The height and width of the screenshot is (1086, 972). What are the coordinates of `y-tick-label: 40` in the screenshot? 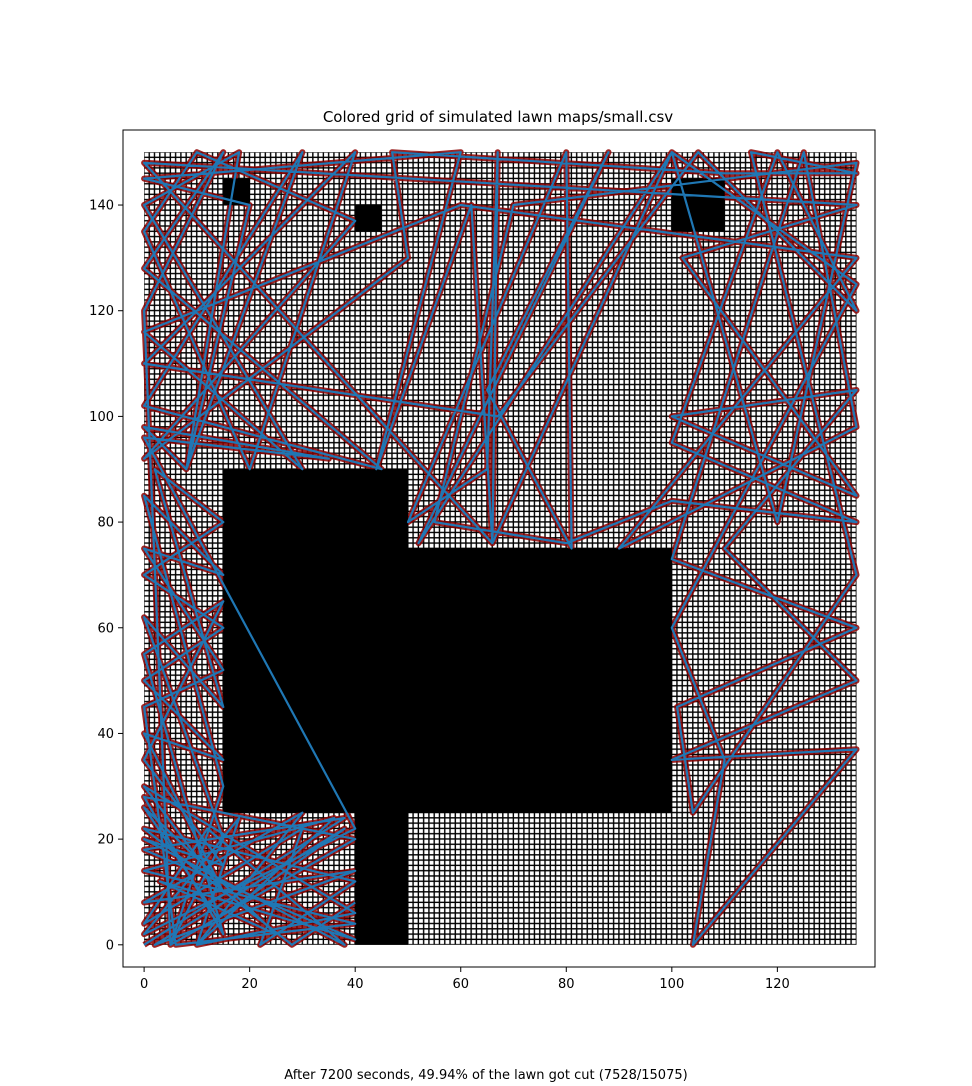 It's located at (105, 734).